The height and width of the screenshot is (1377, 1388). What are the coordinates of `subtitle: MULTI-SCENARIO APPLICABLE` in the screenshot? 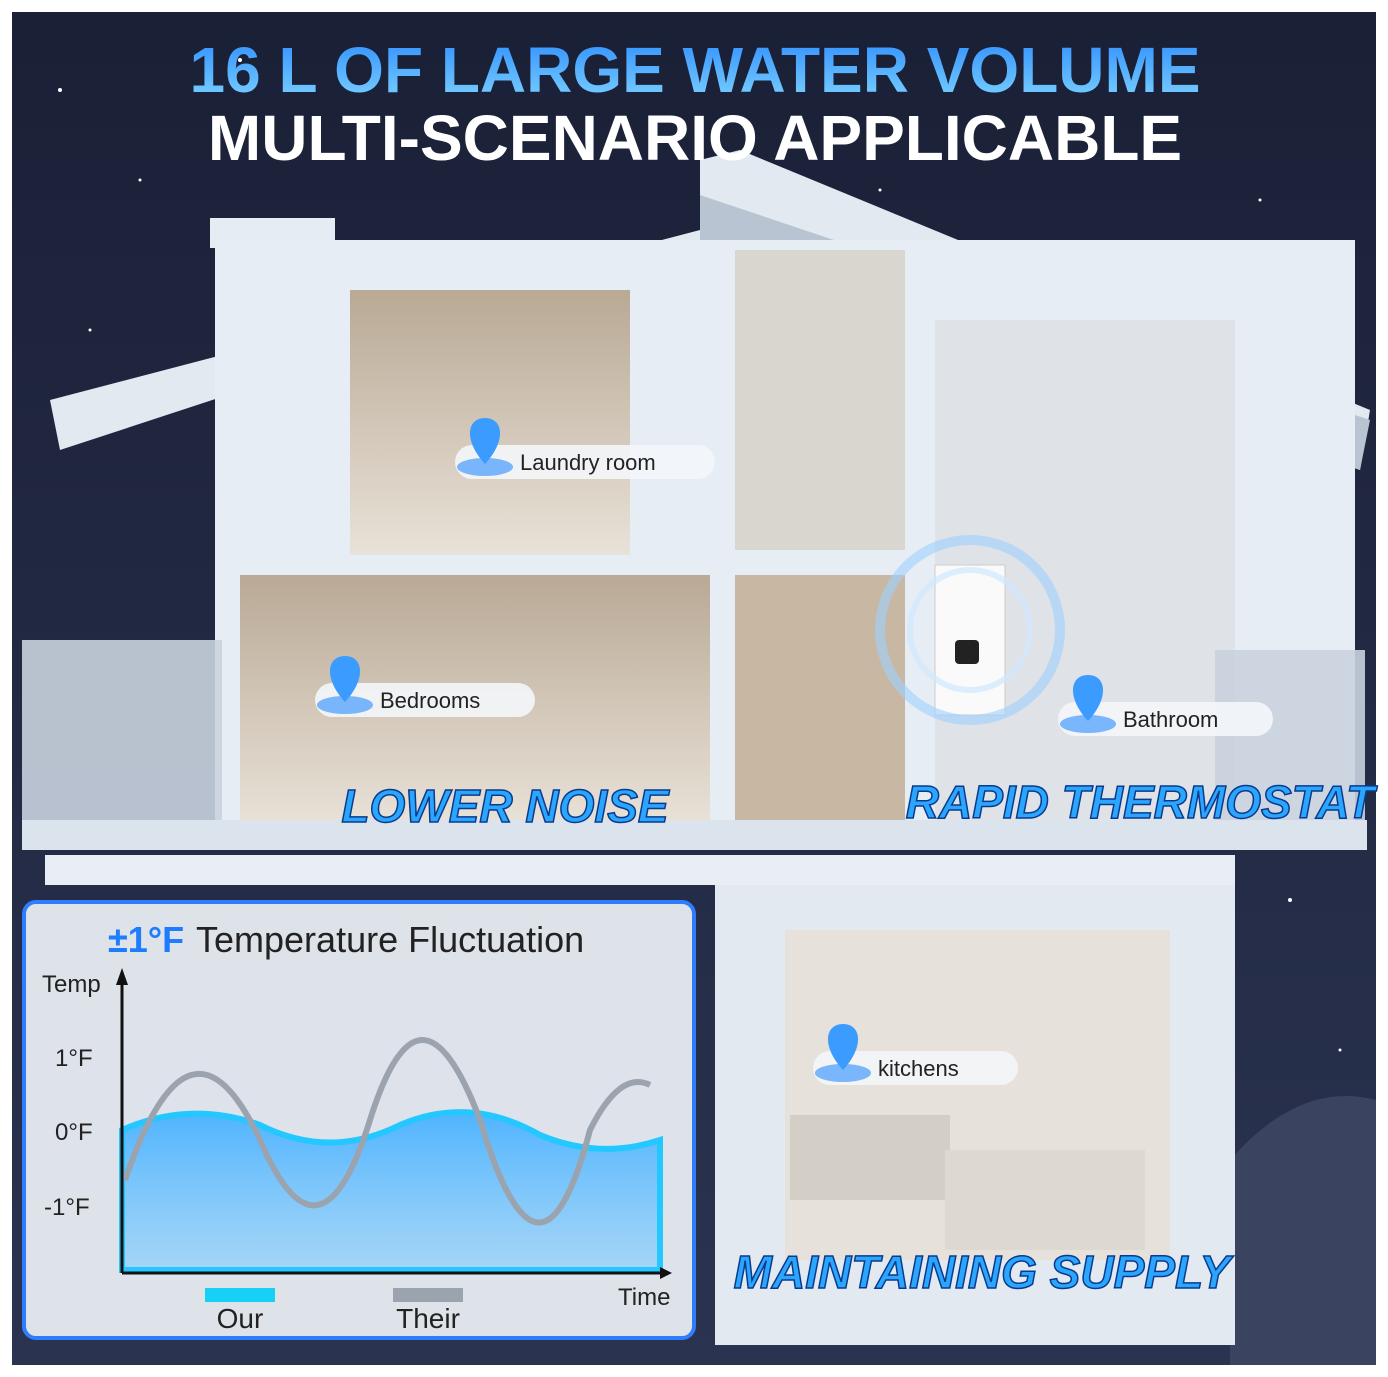 It's located at (695, 138).